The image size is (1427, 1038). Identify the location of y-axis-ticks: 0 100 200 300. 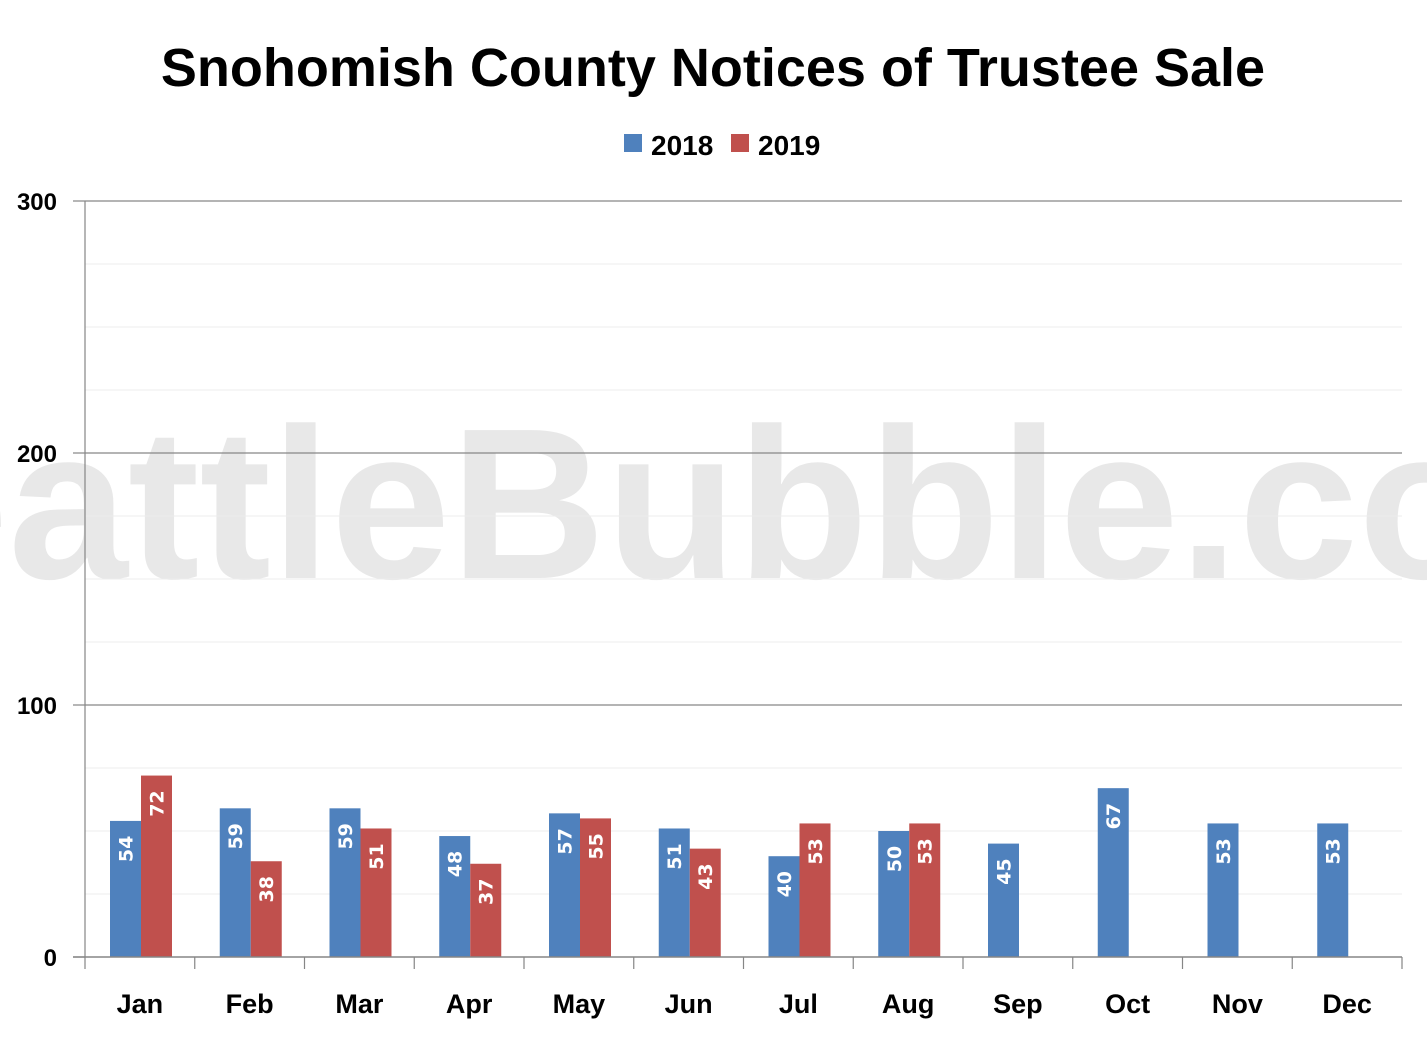
(37, 580).